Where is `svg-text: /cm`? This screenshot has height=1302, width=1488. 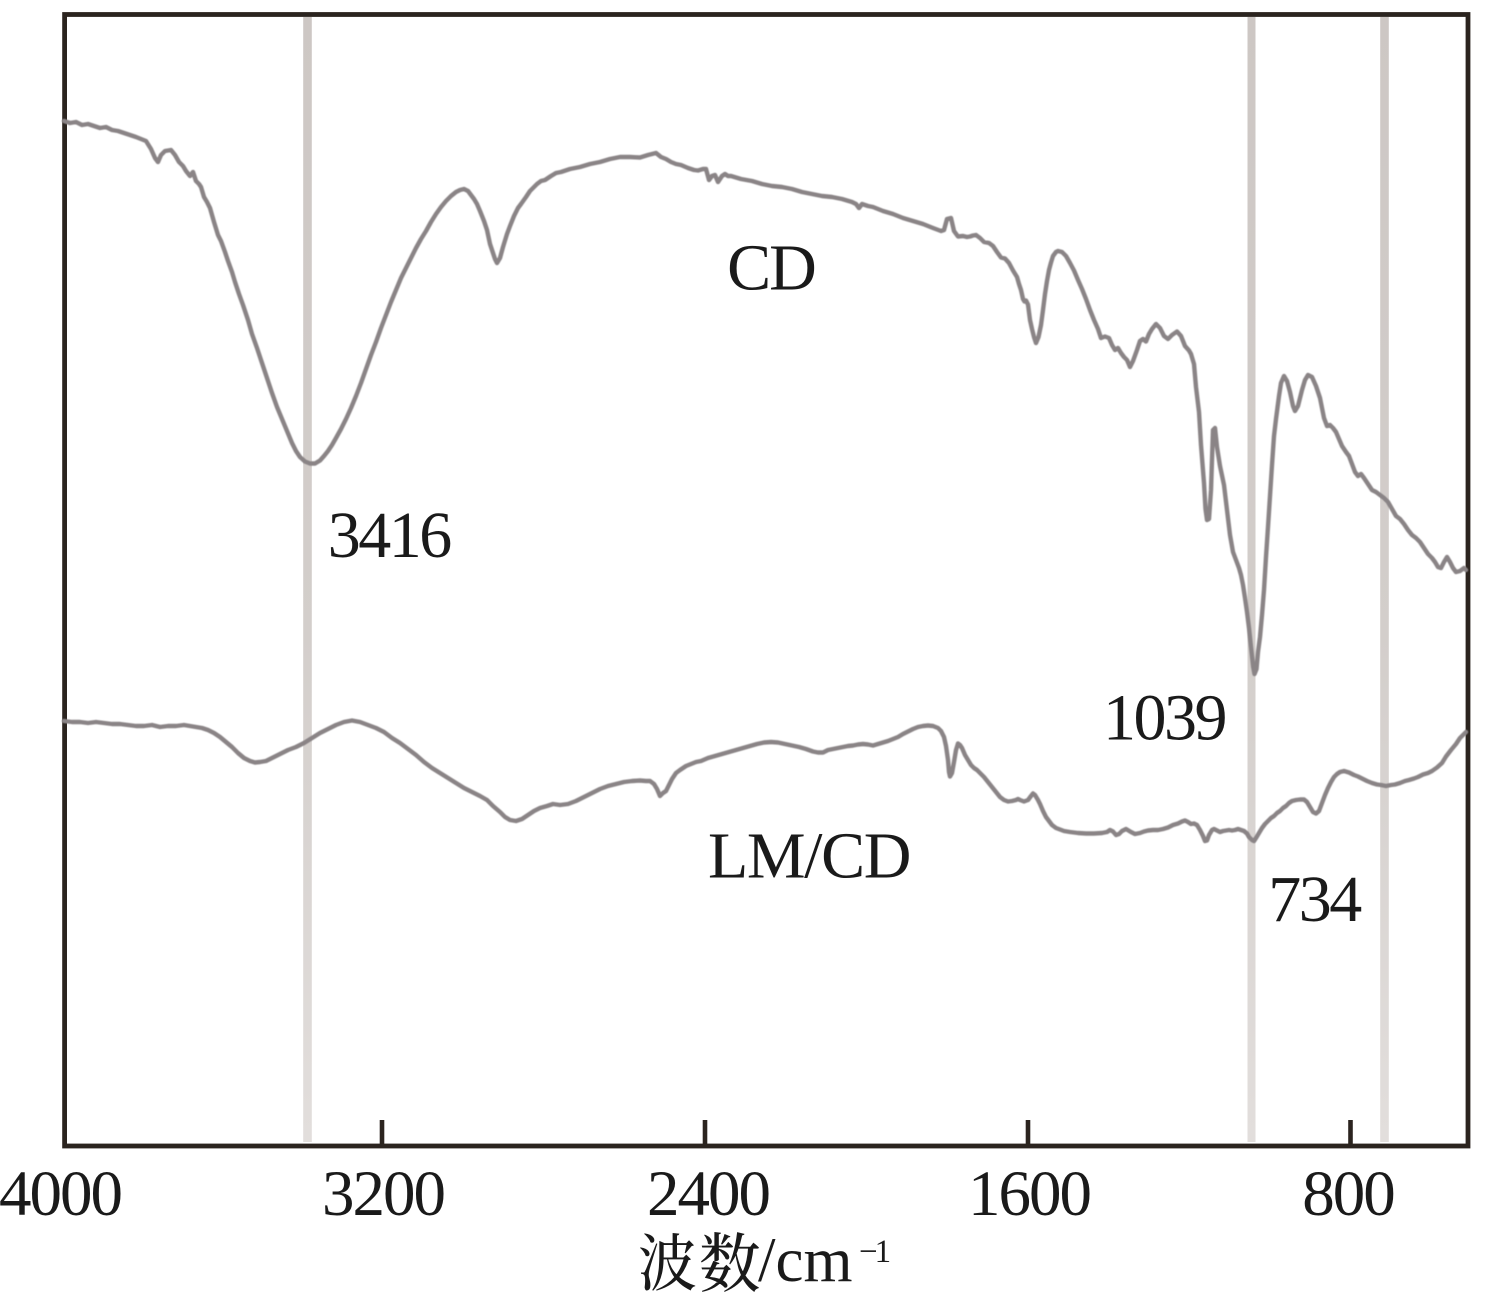 svg-text: /cm is located at coordinates (805, 1260).